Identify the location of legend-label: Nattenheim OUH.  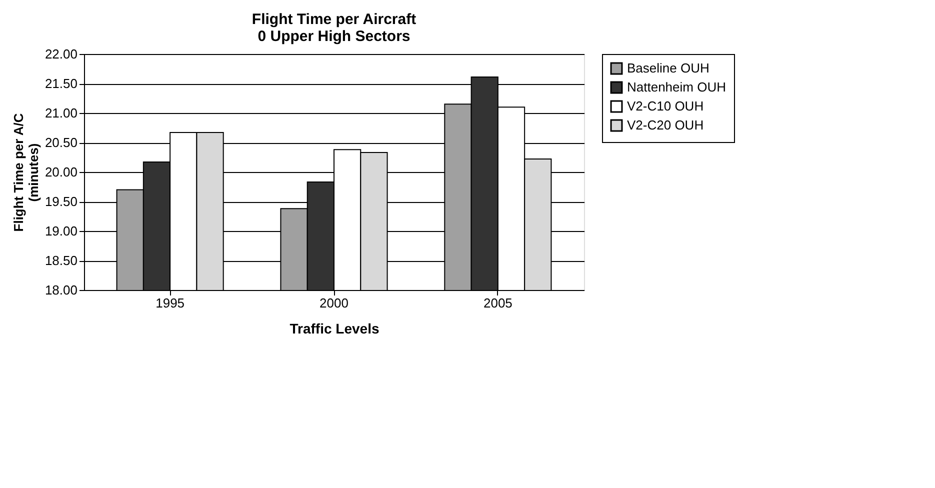
(676, 87).